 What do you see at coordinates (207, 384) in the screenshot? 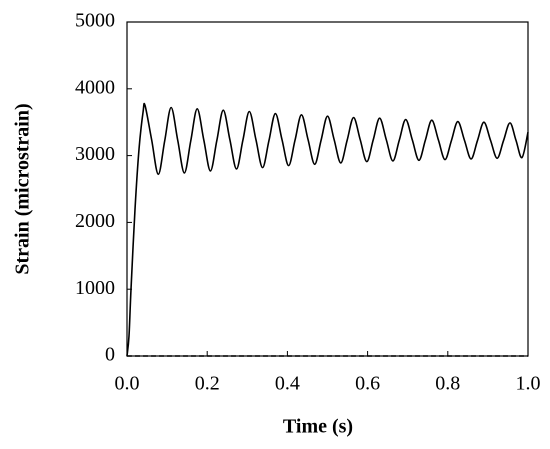
I see `x-tick-label: 0.2` at bounding box center [207, 384].